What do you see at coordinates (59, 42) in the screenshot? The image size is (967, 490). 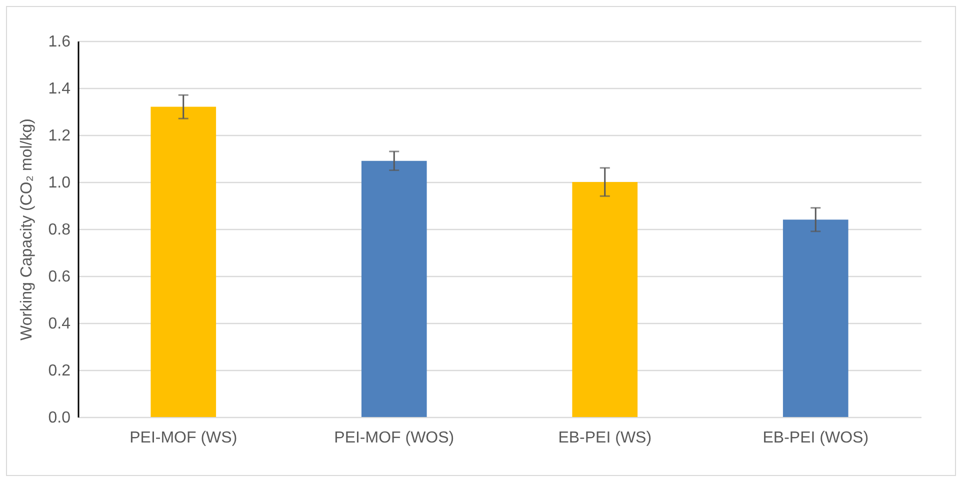 I see `y-tick-label: 1.6` at bounding box center [59, 42].